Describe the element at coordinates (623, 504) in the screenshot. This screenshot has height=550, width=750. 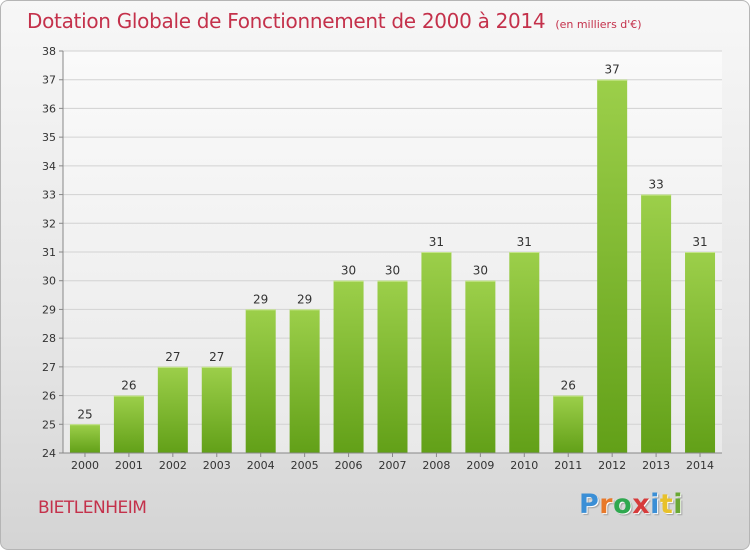
I see `logo-letter: o` at that location.